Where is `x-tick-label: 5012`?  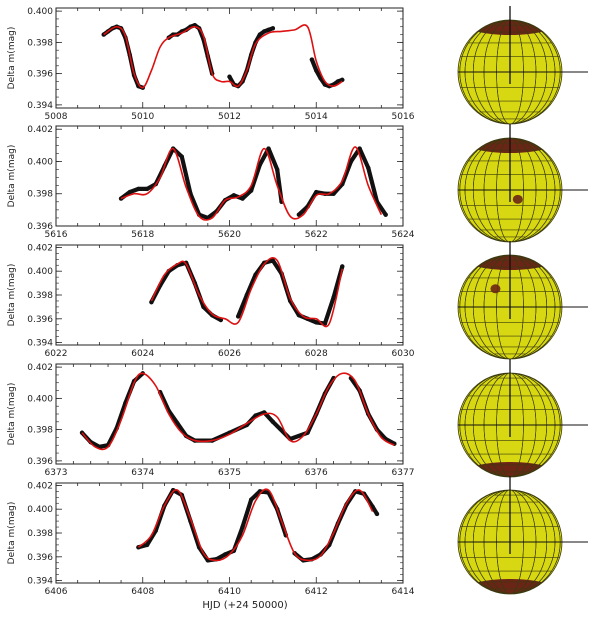
x-tick-label: 5012 is located at coordinates (229, 117).